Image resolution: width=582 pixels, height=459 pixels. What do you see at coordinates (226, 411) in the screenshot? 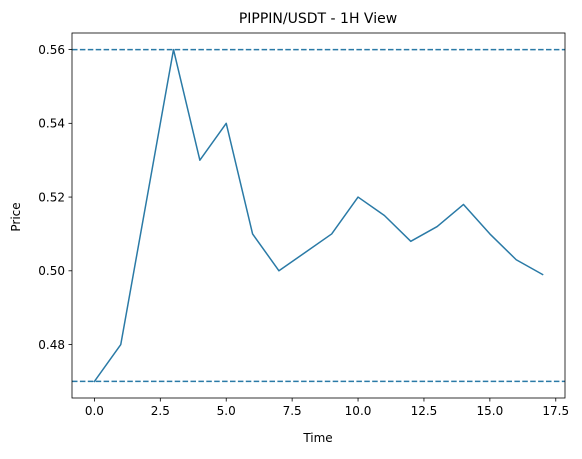
I see `x-tick-label-2: 5.0` at bounding box center [226, 411].